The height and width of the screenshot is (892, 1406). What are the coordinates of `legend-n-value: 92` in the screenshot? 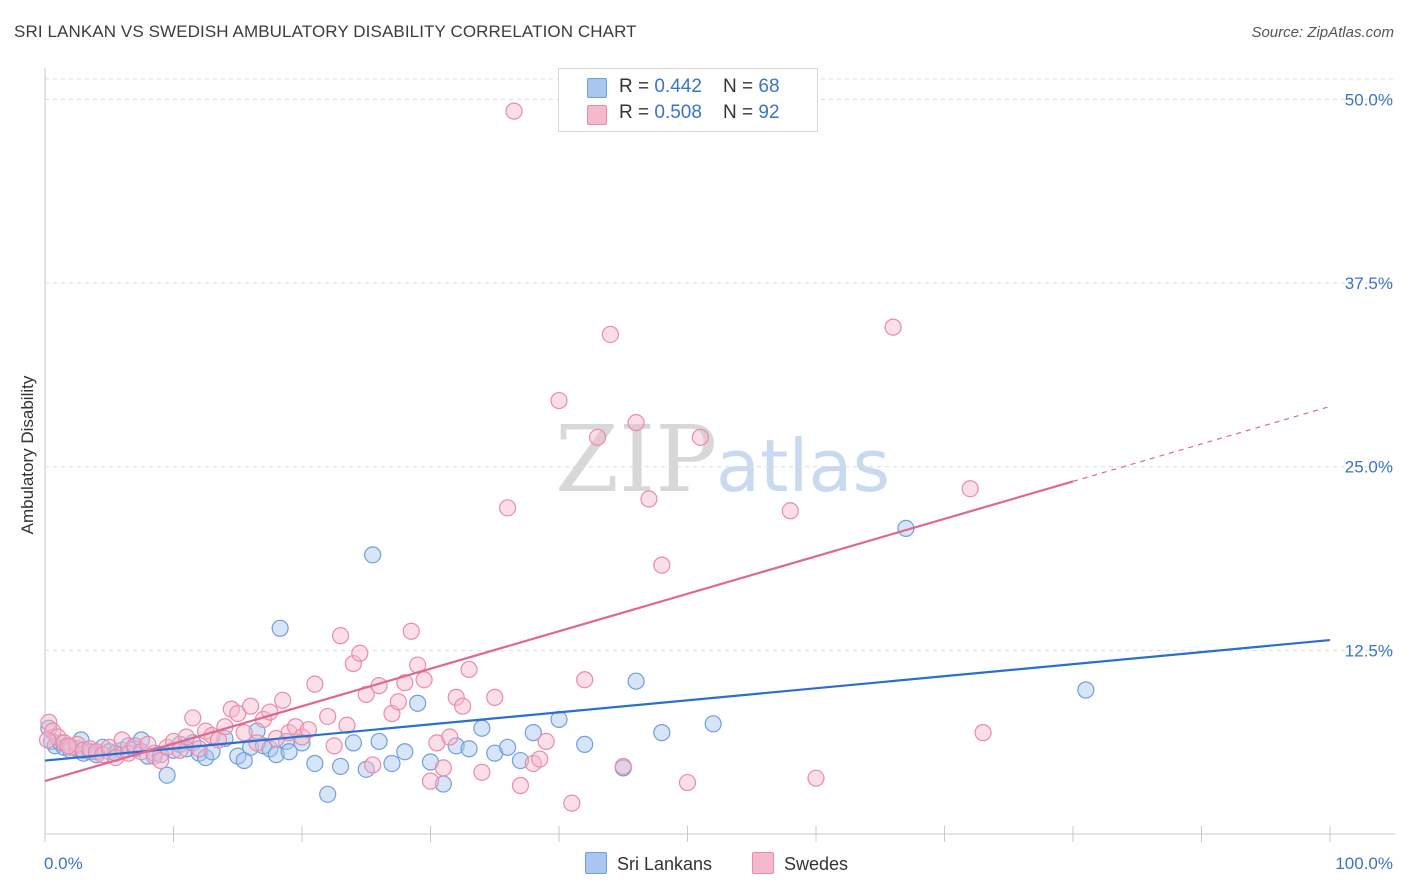 It's located at (769, 112).